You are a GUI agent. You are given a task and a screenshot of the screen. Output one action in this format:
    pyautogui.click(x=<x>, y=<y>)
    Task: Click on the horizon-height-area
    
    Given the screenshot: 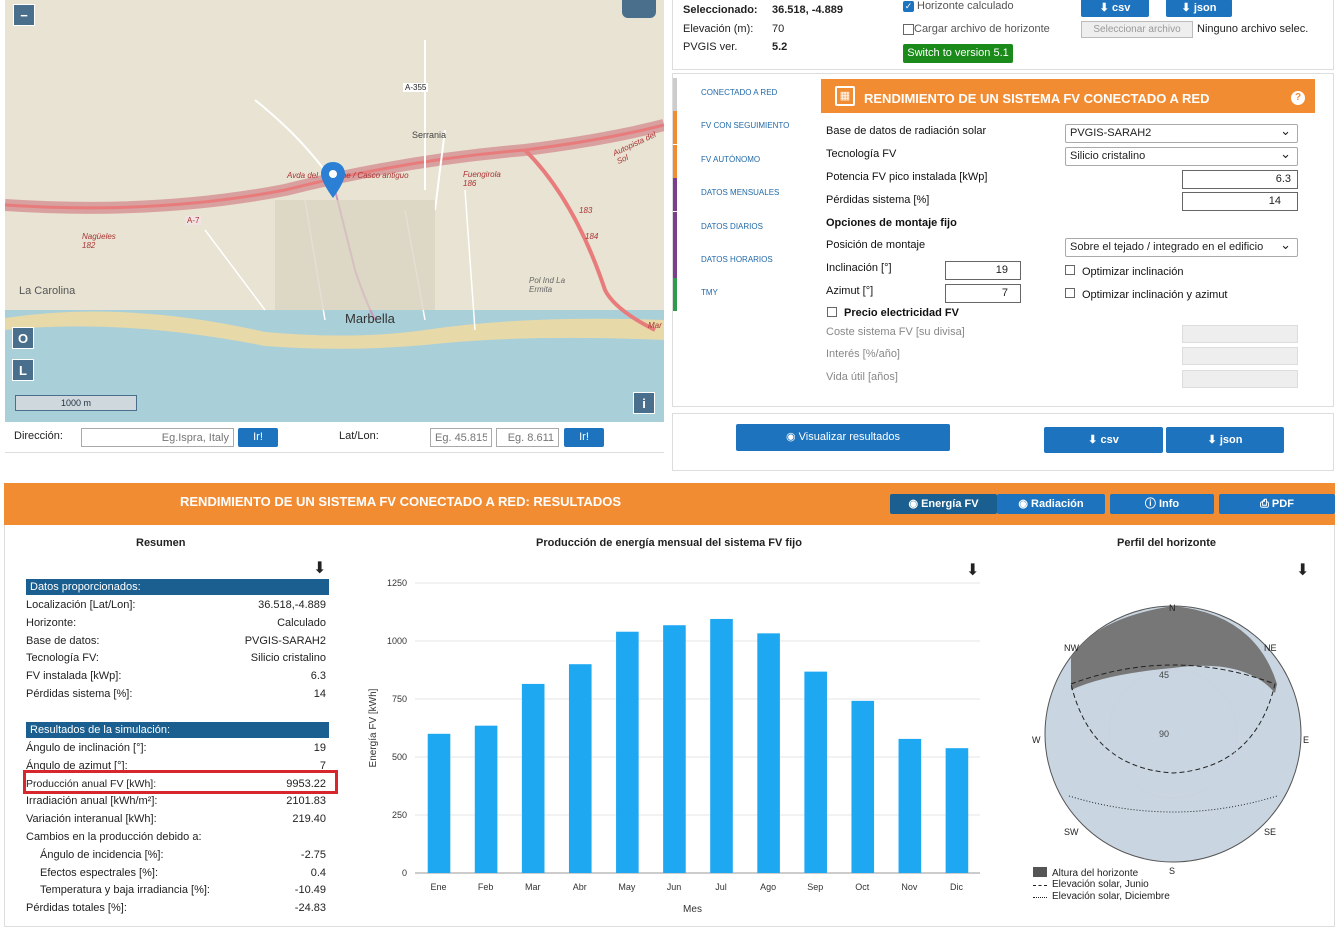 What is the action you would take?
    pyautogui.click(x=1174, y=649)
    